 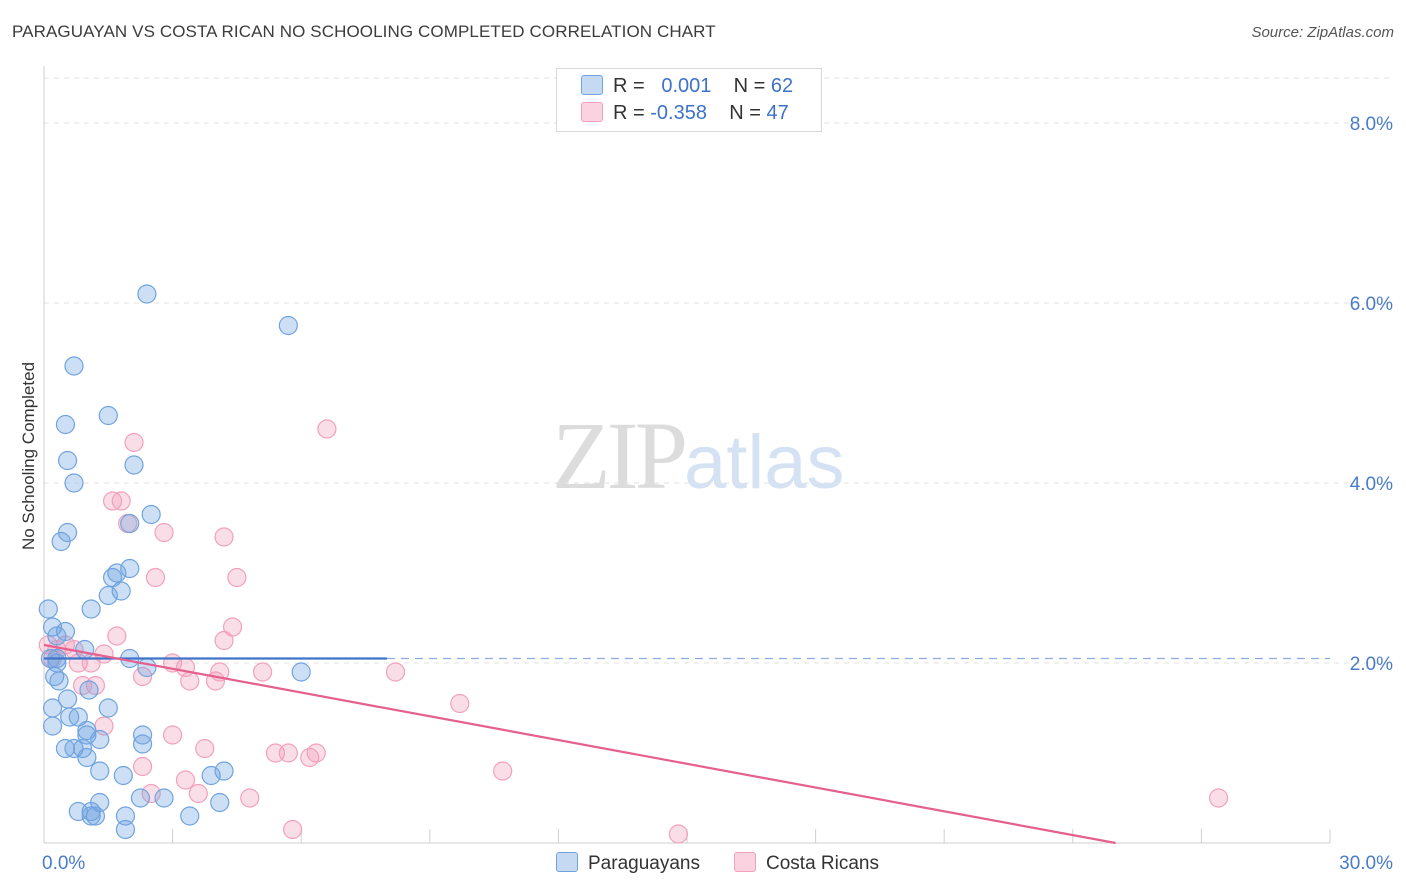 I want to click on paraguayans-legend-label: Paraguayans, so click(x=644, y=863).